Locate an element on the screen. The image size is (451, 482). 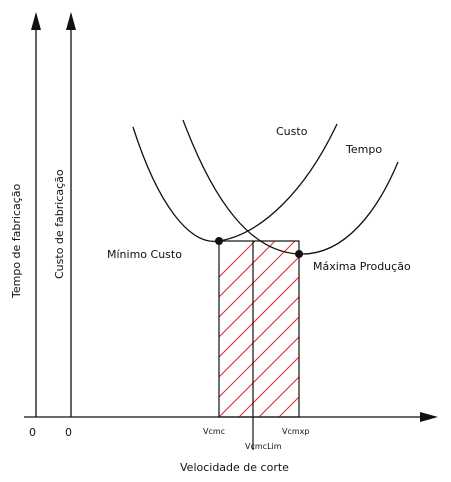
time-curve is located at coordinates (290, 187).